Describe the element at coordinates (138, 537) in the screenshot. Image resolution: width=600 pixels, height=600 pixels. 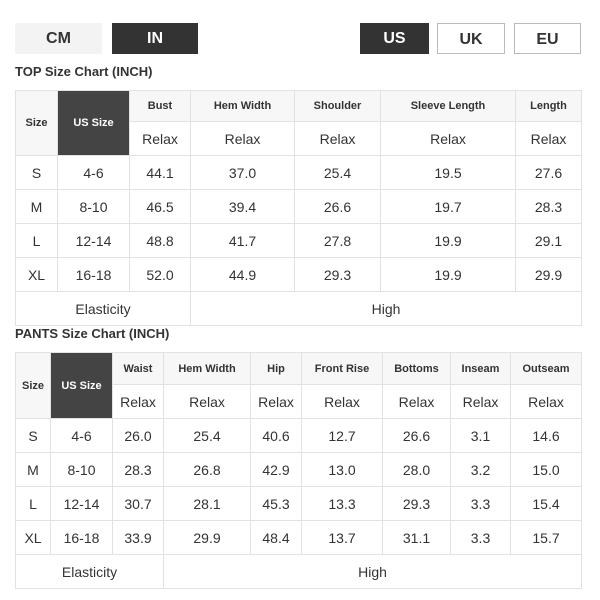
I see `table-cell: 33.9` at that location.